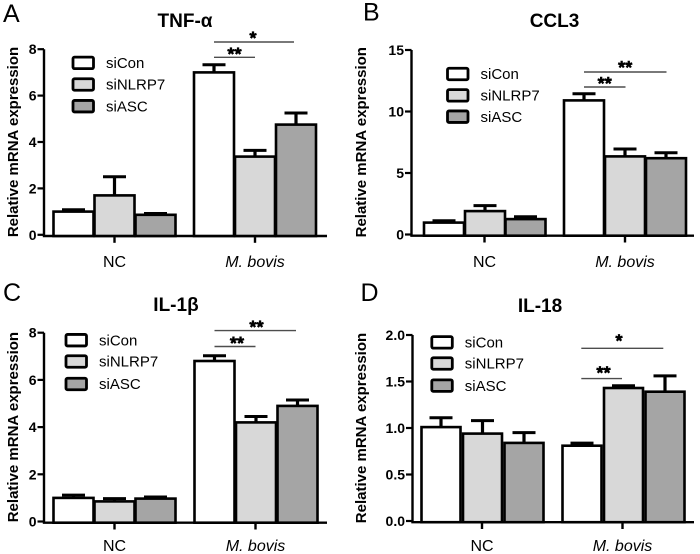 This screenshot has height=554, width=700. I want to click on svg-text: IL-1β, so click(175, 305).